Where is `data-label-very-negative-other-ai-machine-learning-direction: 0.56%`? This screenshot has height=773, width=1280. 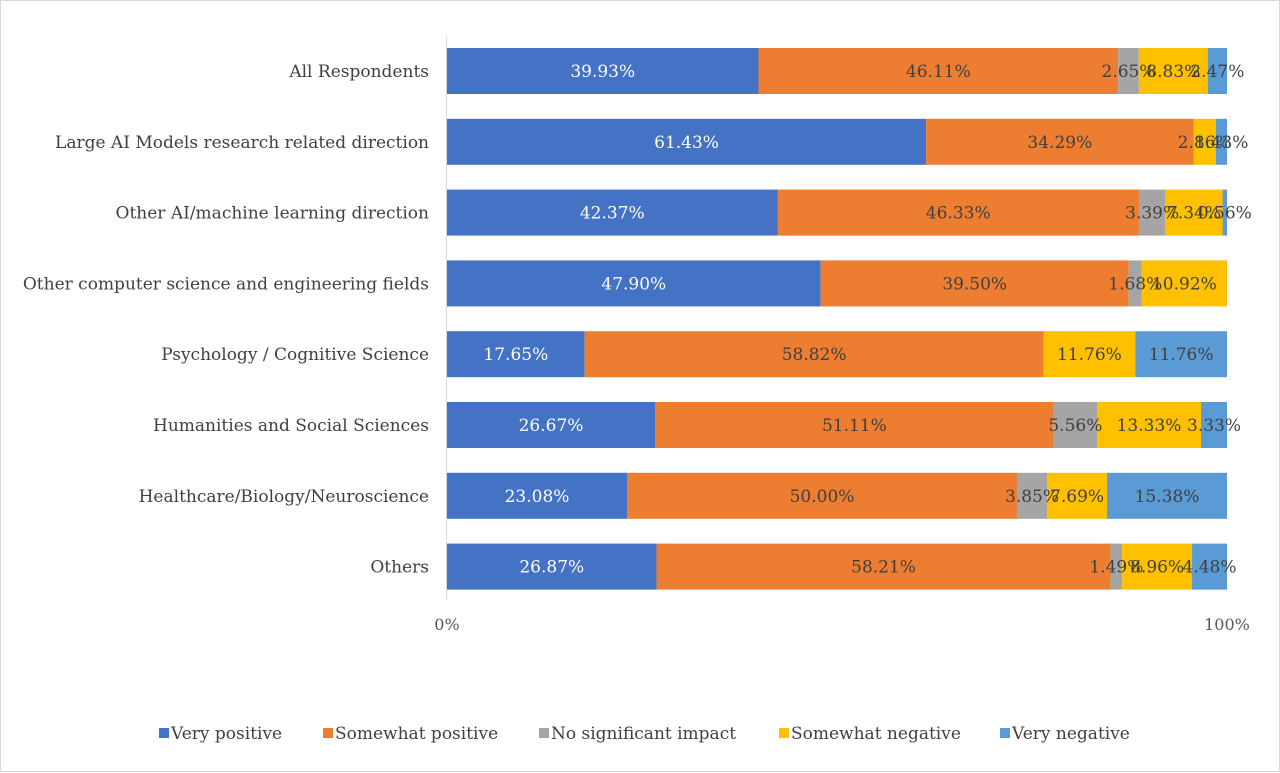
data-label-very-negative-other-ai-machine-learning-direction: 0.56% is located at coordinates (1225, 214).